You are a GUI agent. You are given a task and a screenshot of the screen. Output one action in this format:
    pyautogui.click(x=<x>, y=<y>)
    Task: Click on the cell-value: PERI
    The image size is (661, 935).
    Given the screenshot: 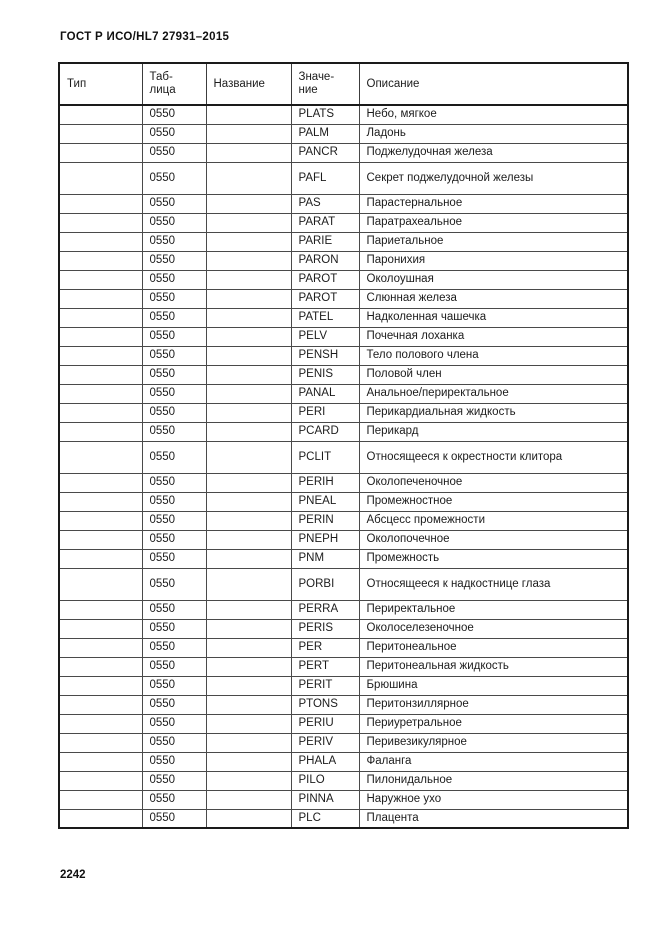 What is the action you would take?
    pyautogui.click(x=325, y=412)
    